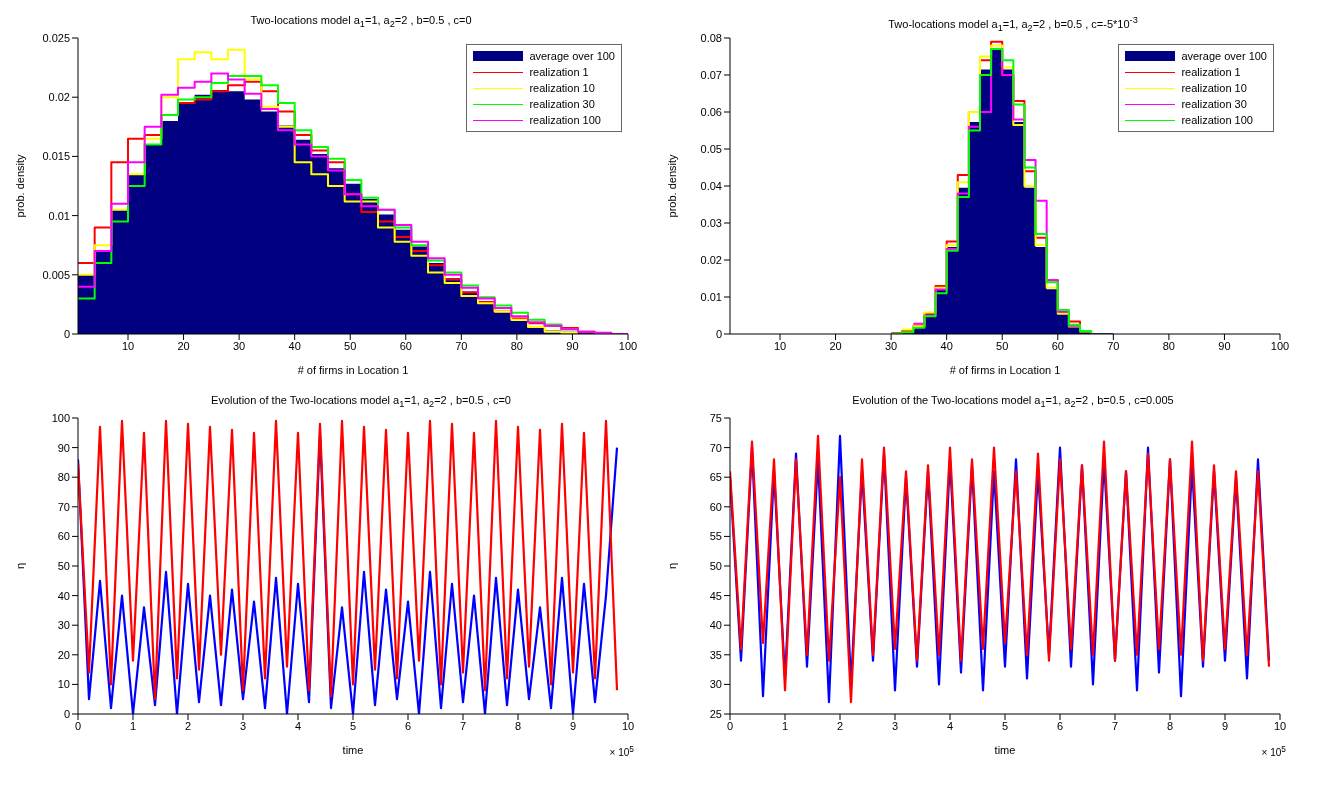 This screenshot has height=798, width=1319. What do you see at coordinates (711, 185) in the screenshot?
I see `y-tick-label: 0.04` at bounding box center [711, 185].